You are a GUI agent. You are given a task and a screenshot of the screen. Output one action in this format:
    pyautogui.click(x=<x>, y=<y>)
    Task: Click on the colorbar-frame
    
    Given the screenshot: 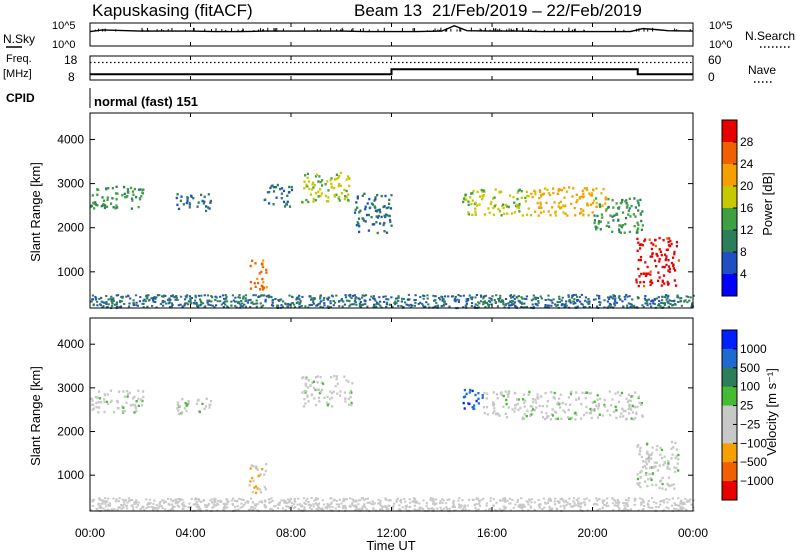 What is the action you would take?
    pyautogui.click(x=729, y=415)
    